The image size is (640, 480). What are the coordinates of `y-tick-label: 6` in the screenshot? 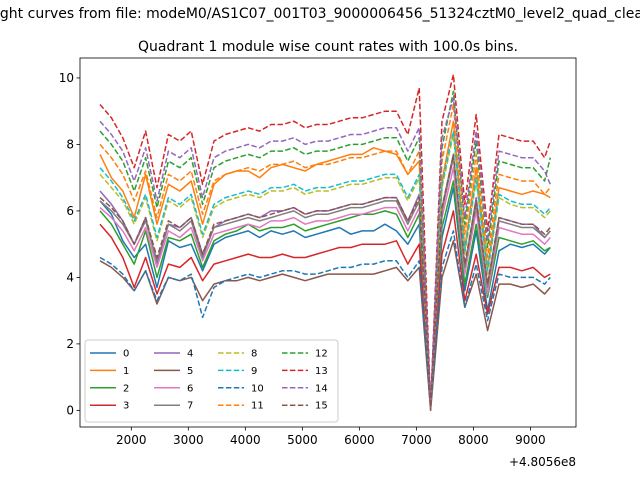 It's located at (70, 211).